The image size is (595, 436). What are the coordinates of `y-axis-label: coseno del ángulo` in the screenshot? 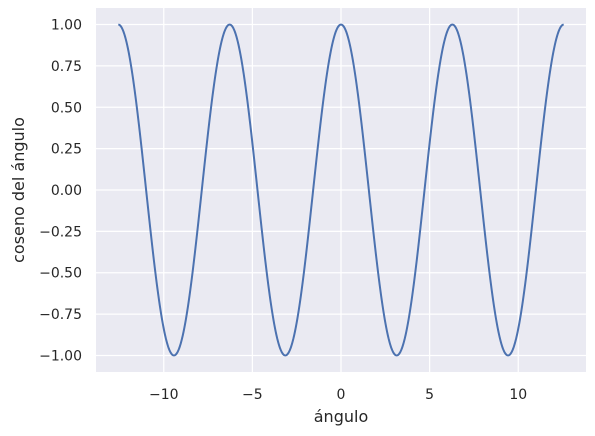 It's located at (18, 190).